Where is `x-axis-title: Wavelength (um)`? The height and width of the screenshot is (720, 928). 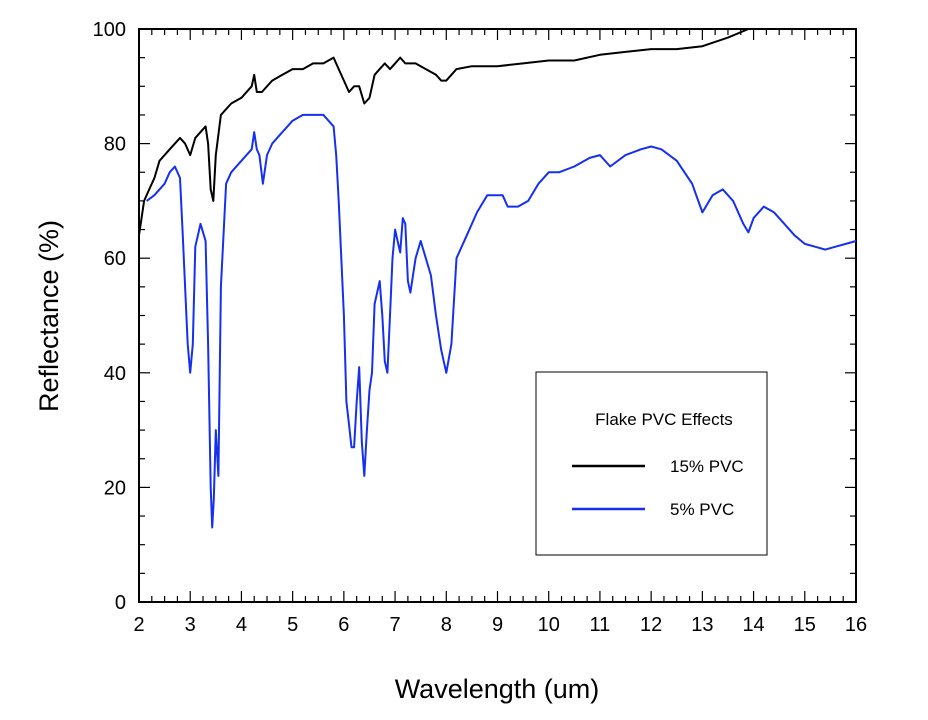 x-axis-title: Wavelength (um) is located at coordinates (497, 689).